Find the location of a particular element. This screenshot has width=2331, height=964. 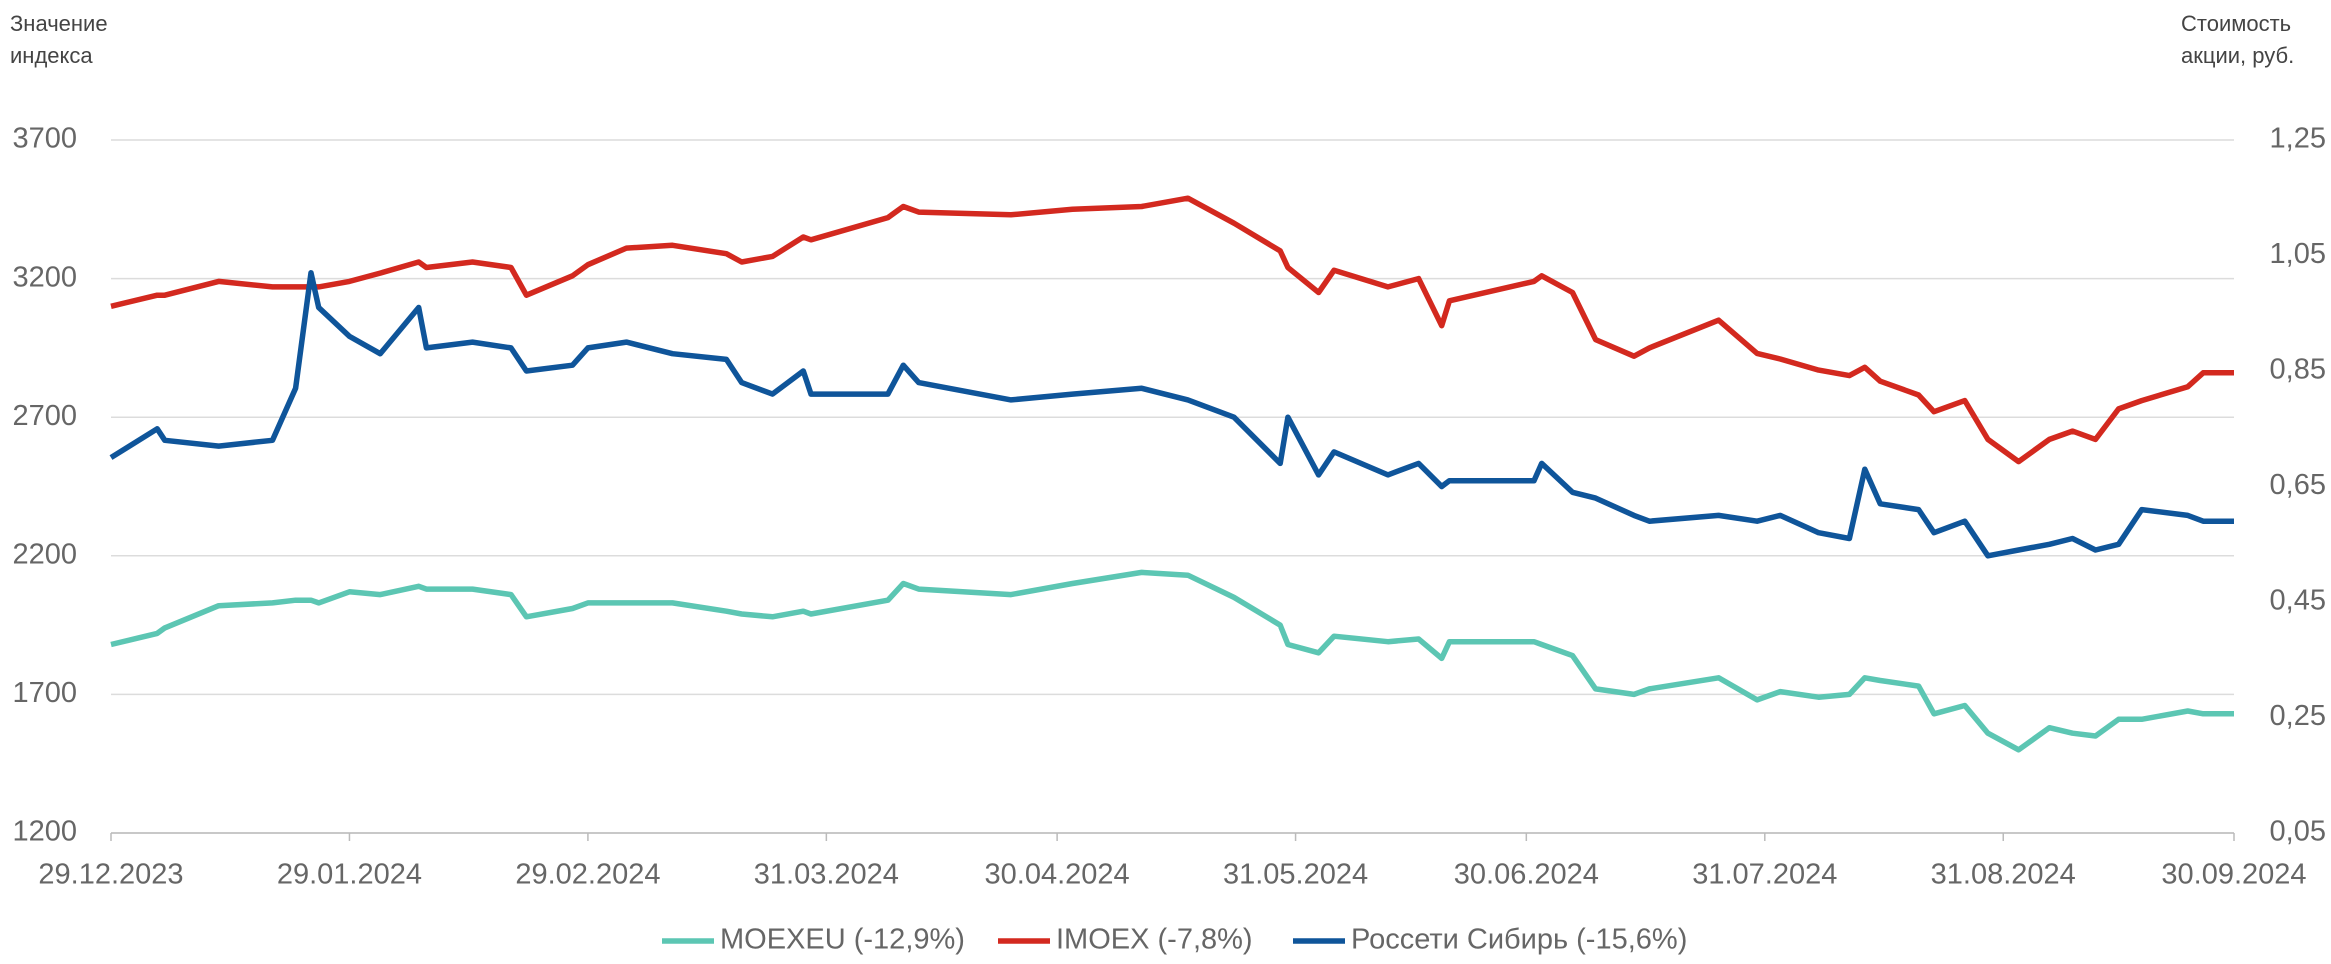

y2-tick-label: 1,25 is located at coordinates (2298, 139).